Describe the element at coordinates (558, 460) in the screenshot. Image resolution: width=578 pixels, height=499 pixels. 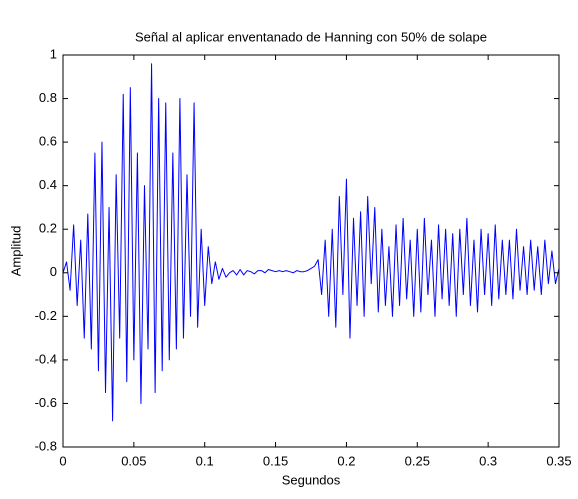
I see `x-tick-label: 0.35` at that location.